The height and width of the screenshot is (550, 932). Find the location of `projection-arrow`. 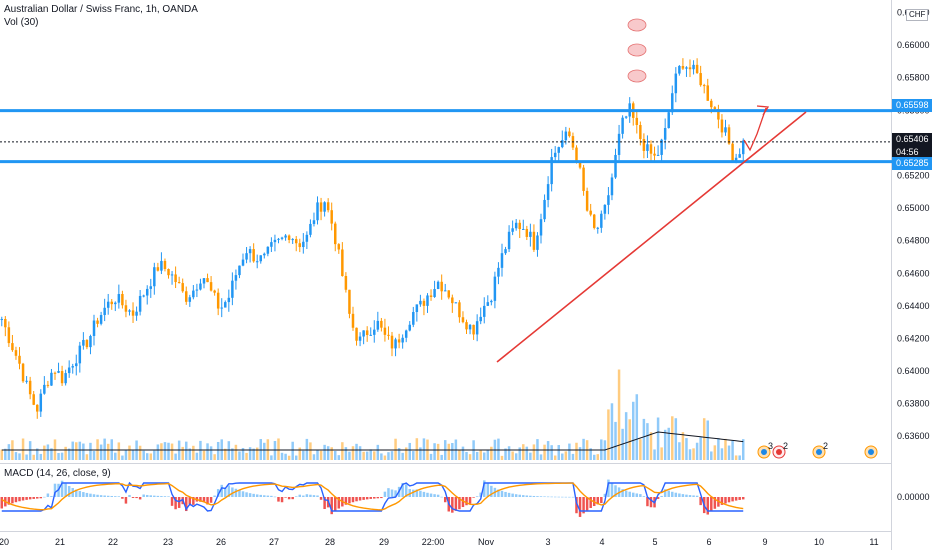

projection-arrow is located at coordinates (755, 129).